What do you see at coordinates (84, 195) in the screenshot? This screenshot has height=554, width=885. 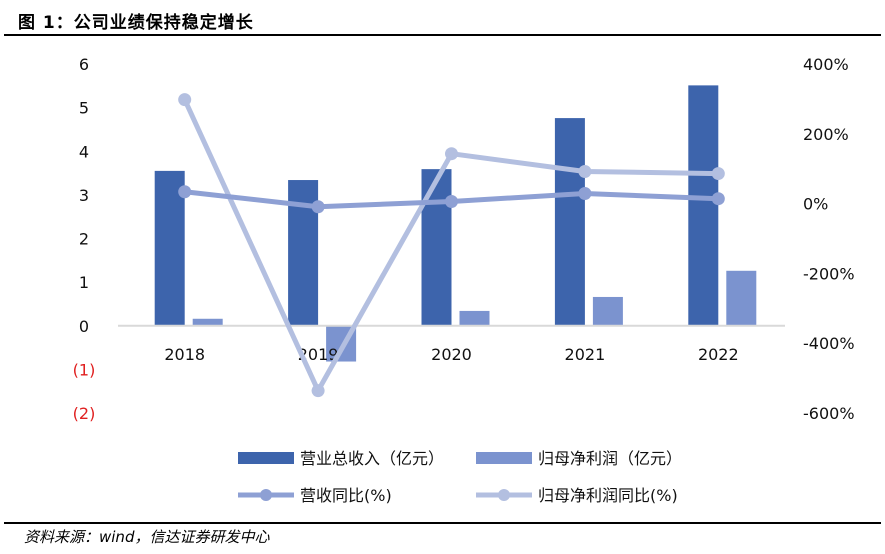 I see `left-tick-label: 3` at bounding box center [84, 195].